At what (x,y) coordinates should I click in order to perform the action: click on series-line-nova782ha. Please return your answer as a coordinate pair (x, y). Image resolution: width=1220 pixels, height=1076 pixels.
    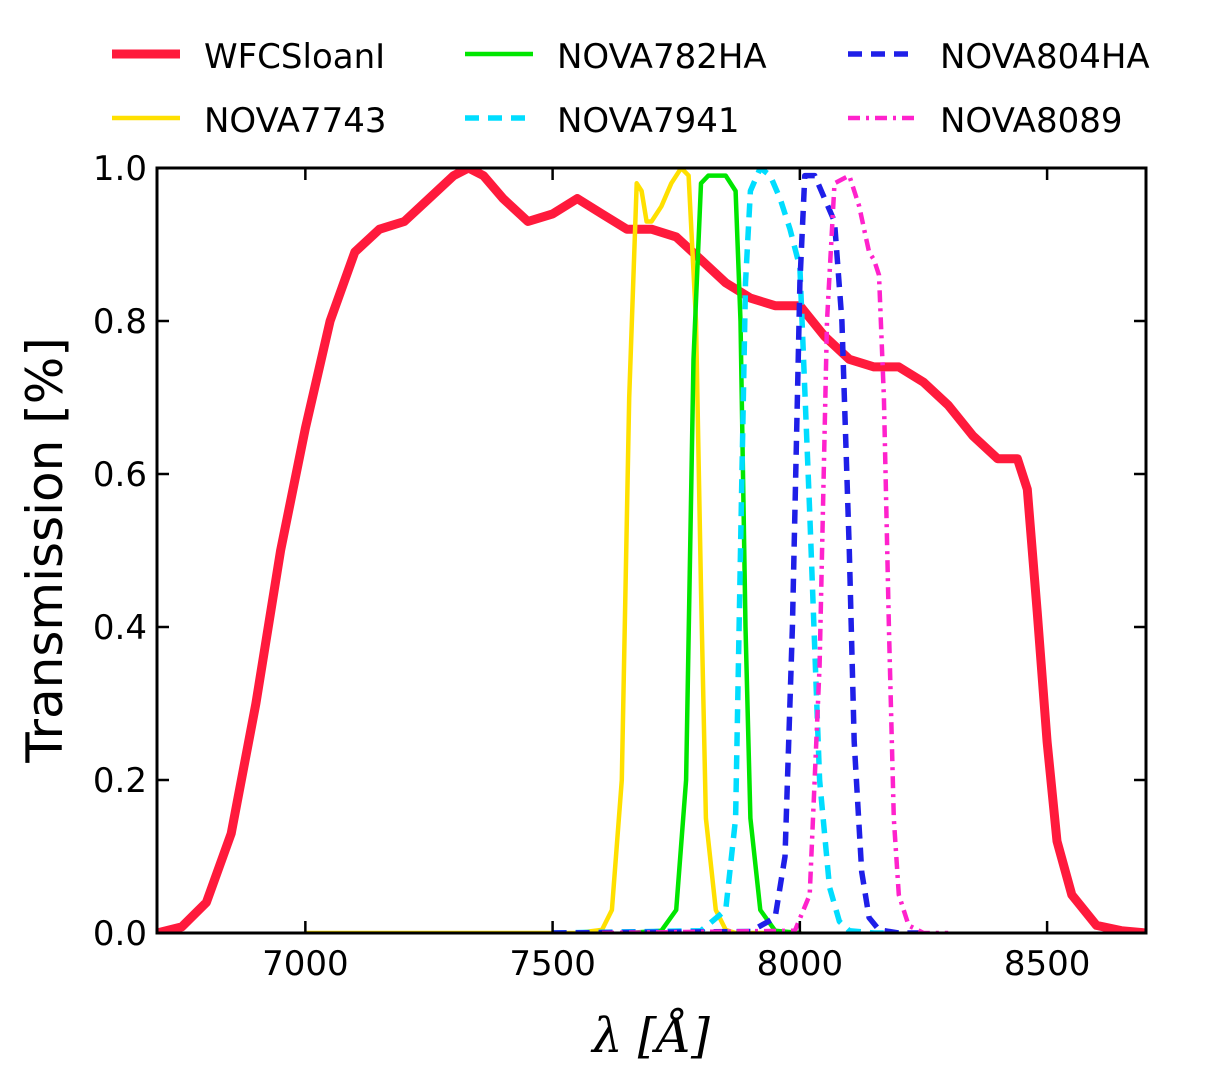
    Looking at the image, I should click on (713, 553).